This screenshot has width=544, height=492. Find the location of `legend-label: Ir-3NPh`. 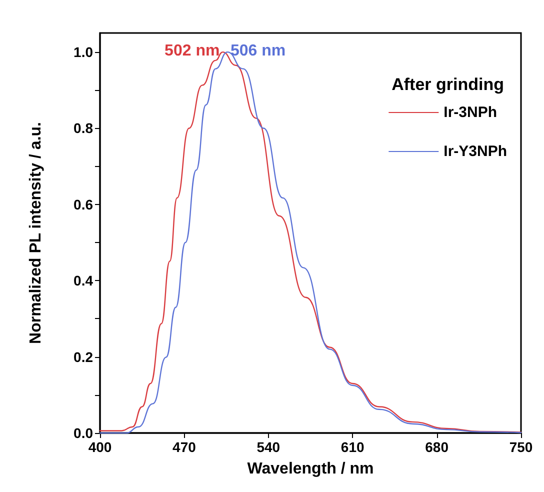

legend-label: Ir-3NPh is located at coordinates (470, 112).